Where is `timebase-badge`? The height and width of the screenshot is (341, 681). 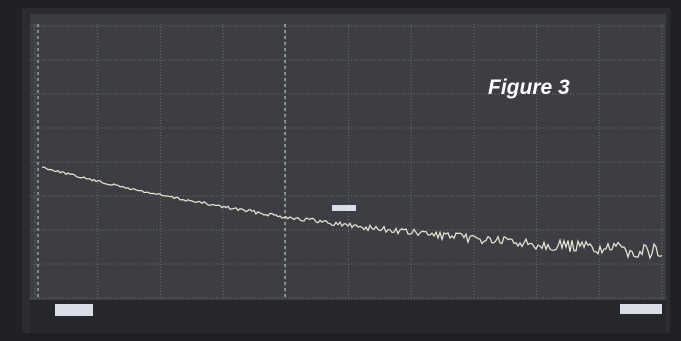 timebase-badge is located at coordinates (641, 309).